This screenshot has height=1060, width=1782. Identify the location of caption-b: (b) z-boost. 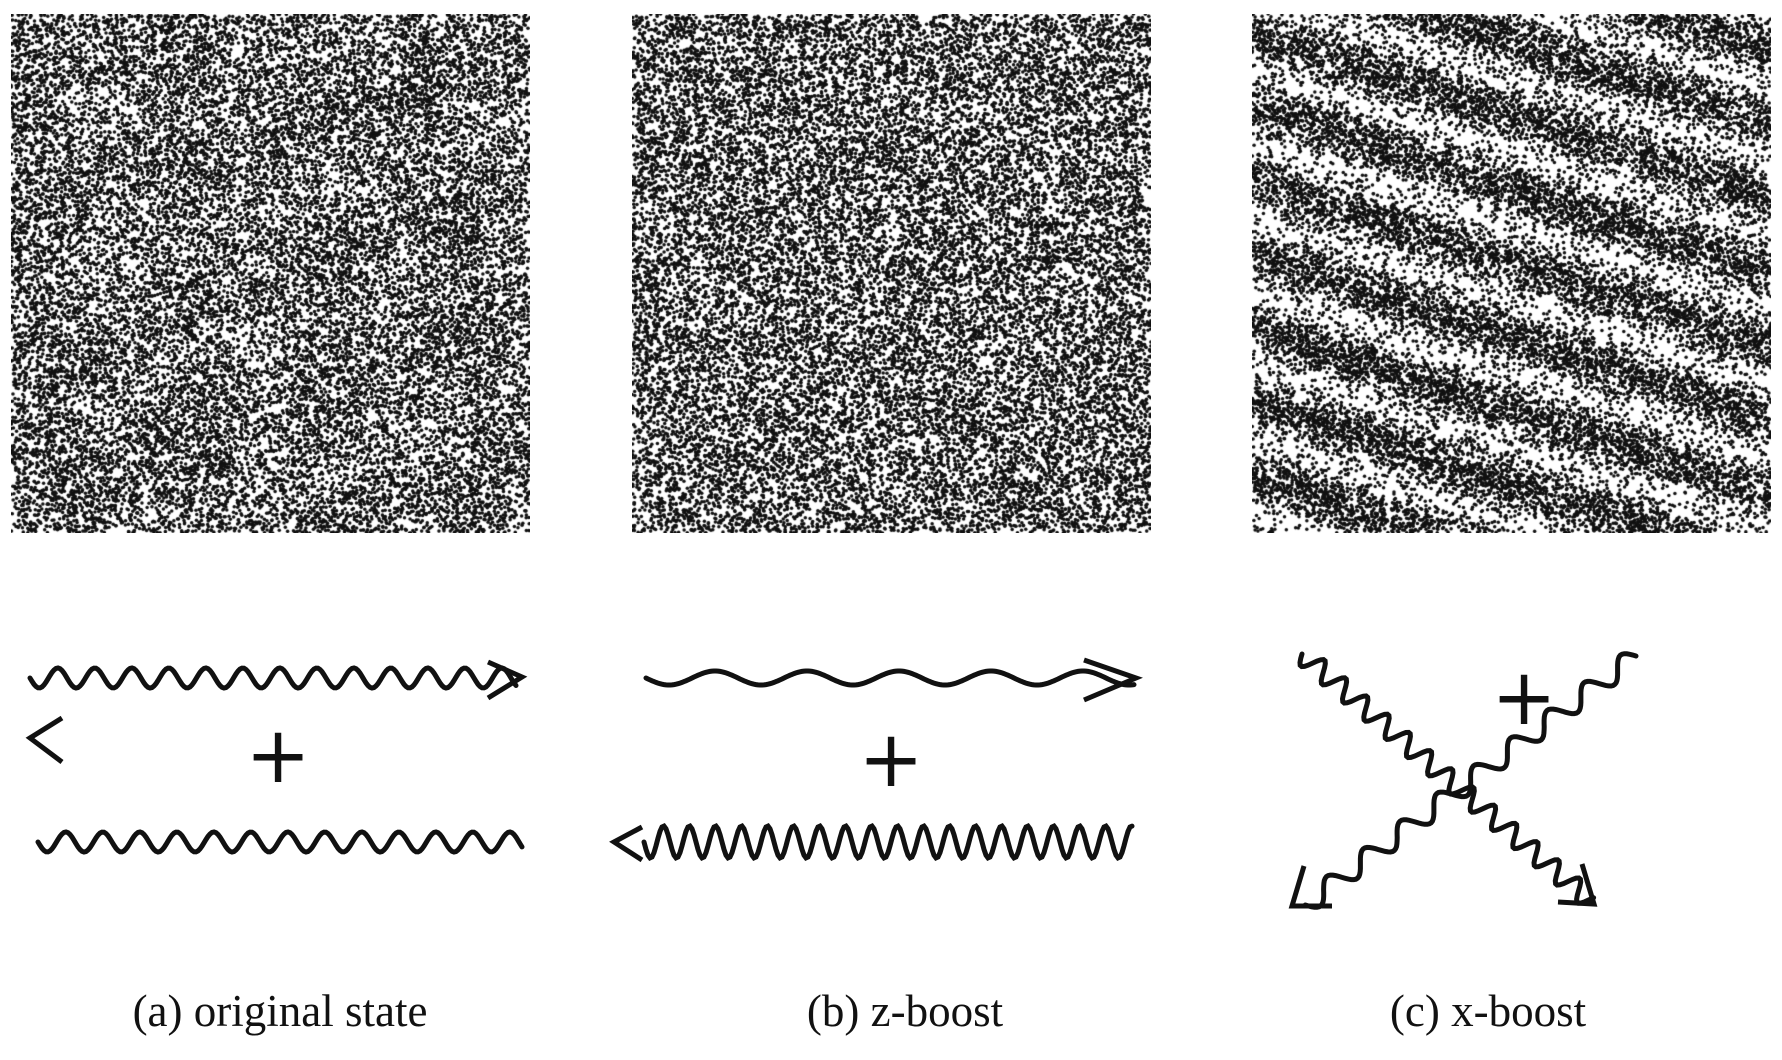
(905, 1011).